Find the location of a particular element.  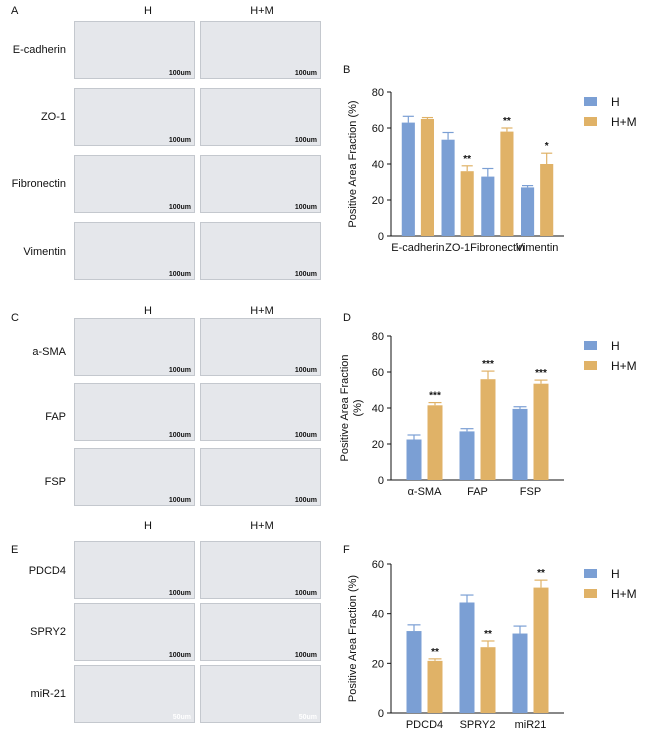

micrograph-spry2-h: 100um is located at coordinates (134, 632).